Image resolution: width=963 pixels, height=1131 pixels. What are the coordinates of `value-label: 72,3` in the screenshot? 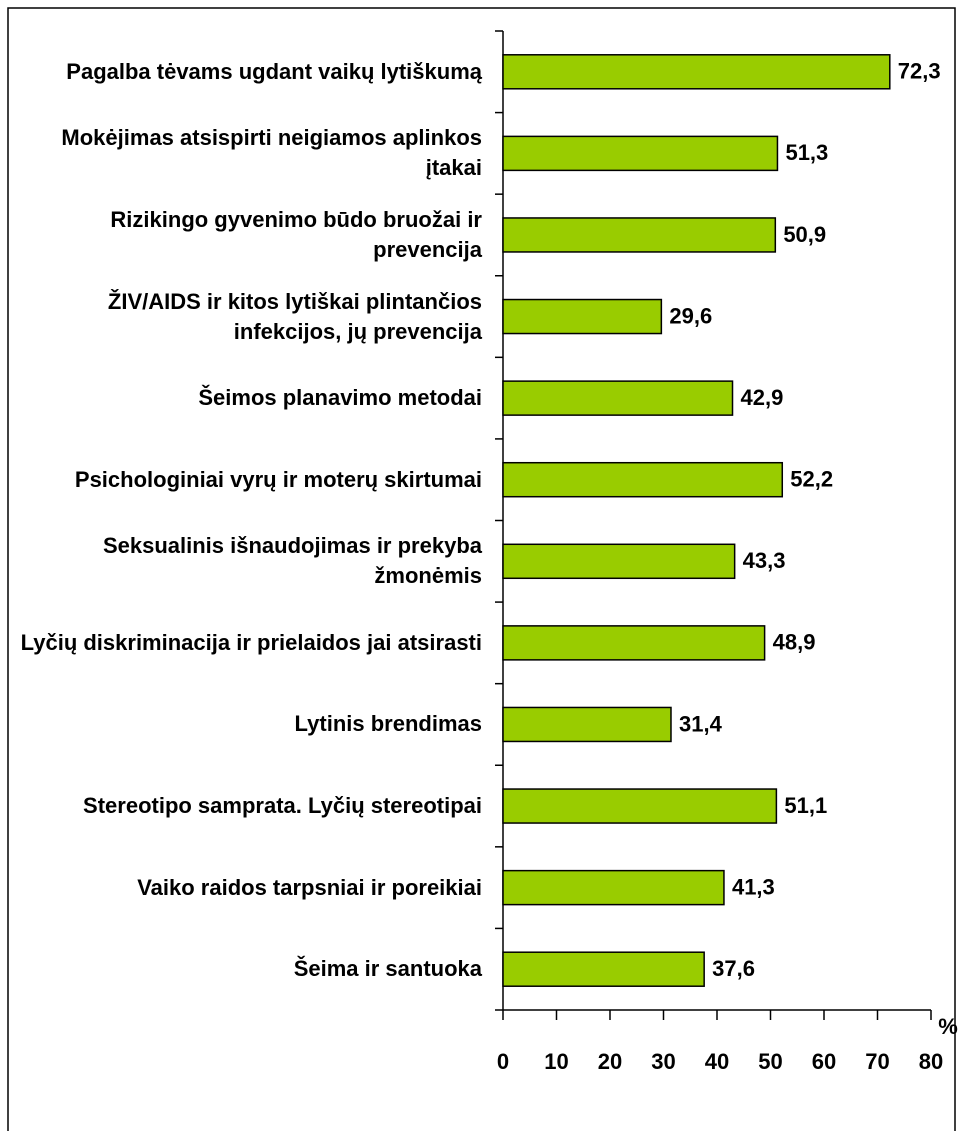 It's located at (919, 71).